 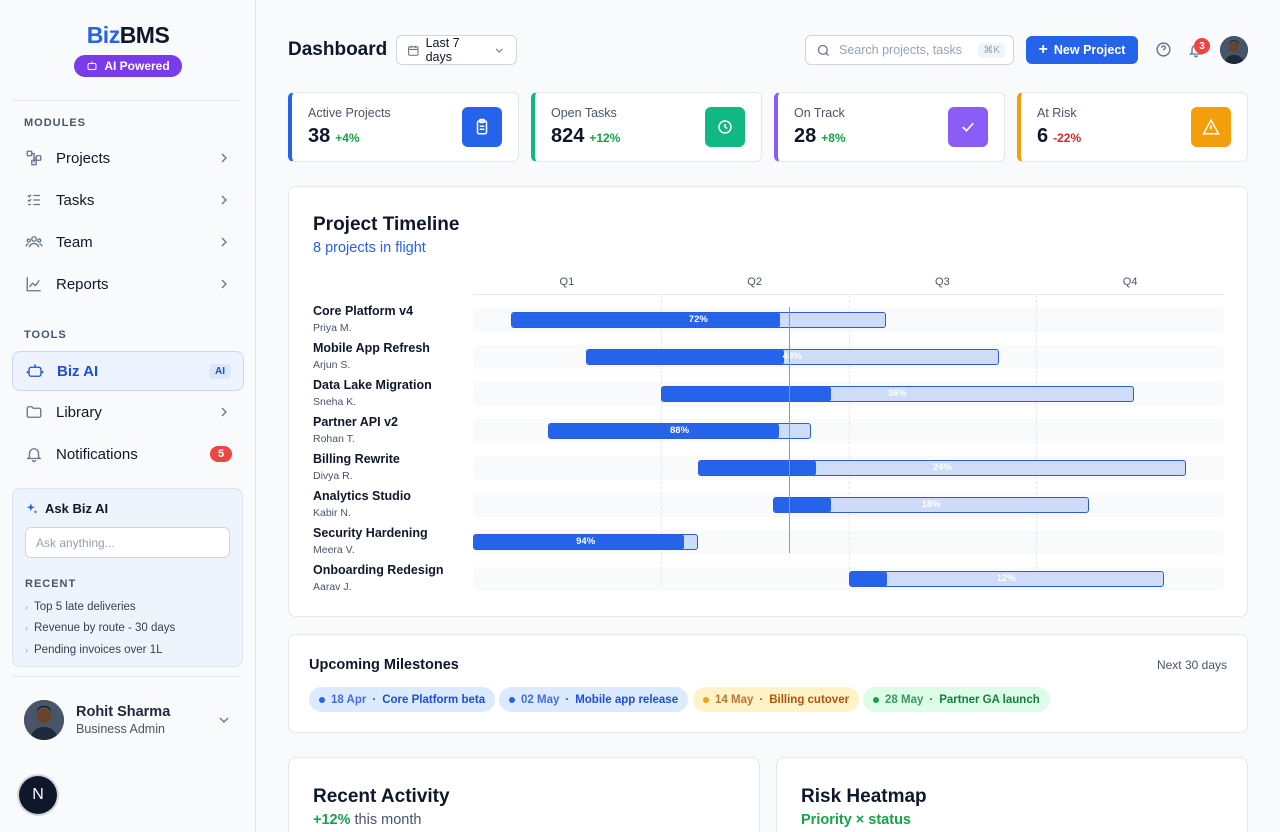 I want to click on new-project-button: + New Project, so click(x=1082, y=50).